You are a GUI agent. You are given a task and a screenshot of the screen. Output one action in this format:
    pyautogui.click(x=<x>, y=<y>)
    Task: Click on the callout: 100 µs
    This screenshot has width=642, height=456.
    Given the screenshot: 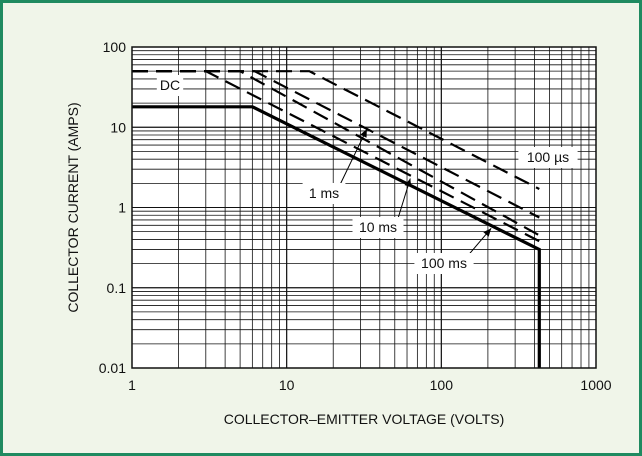 What is the action you would take?
    pyautogui.click(x=548, y=157)
    